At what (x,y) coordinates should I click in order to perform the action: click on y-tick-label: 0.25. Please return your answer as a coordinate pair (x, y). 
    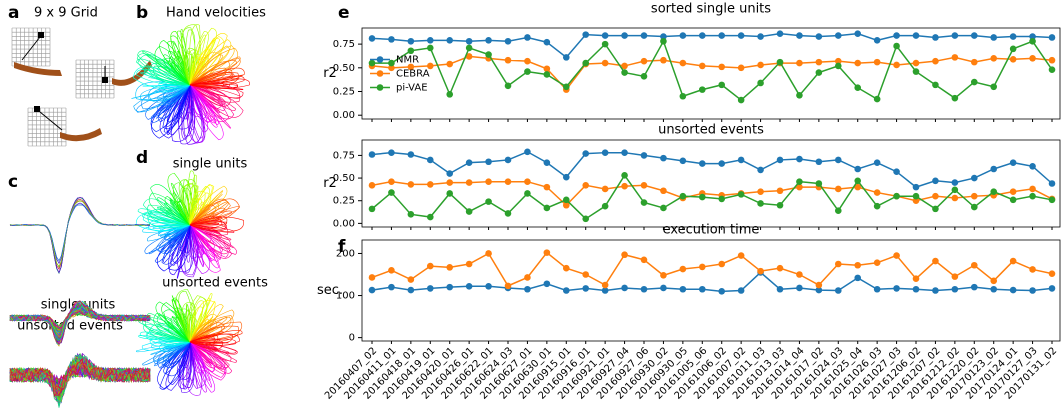
    Looking at the image, I should click on (344, 92).